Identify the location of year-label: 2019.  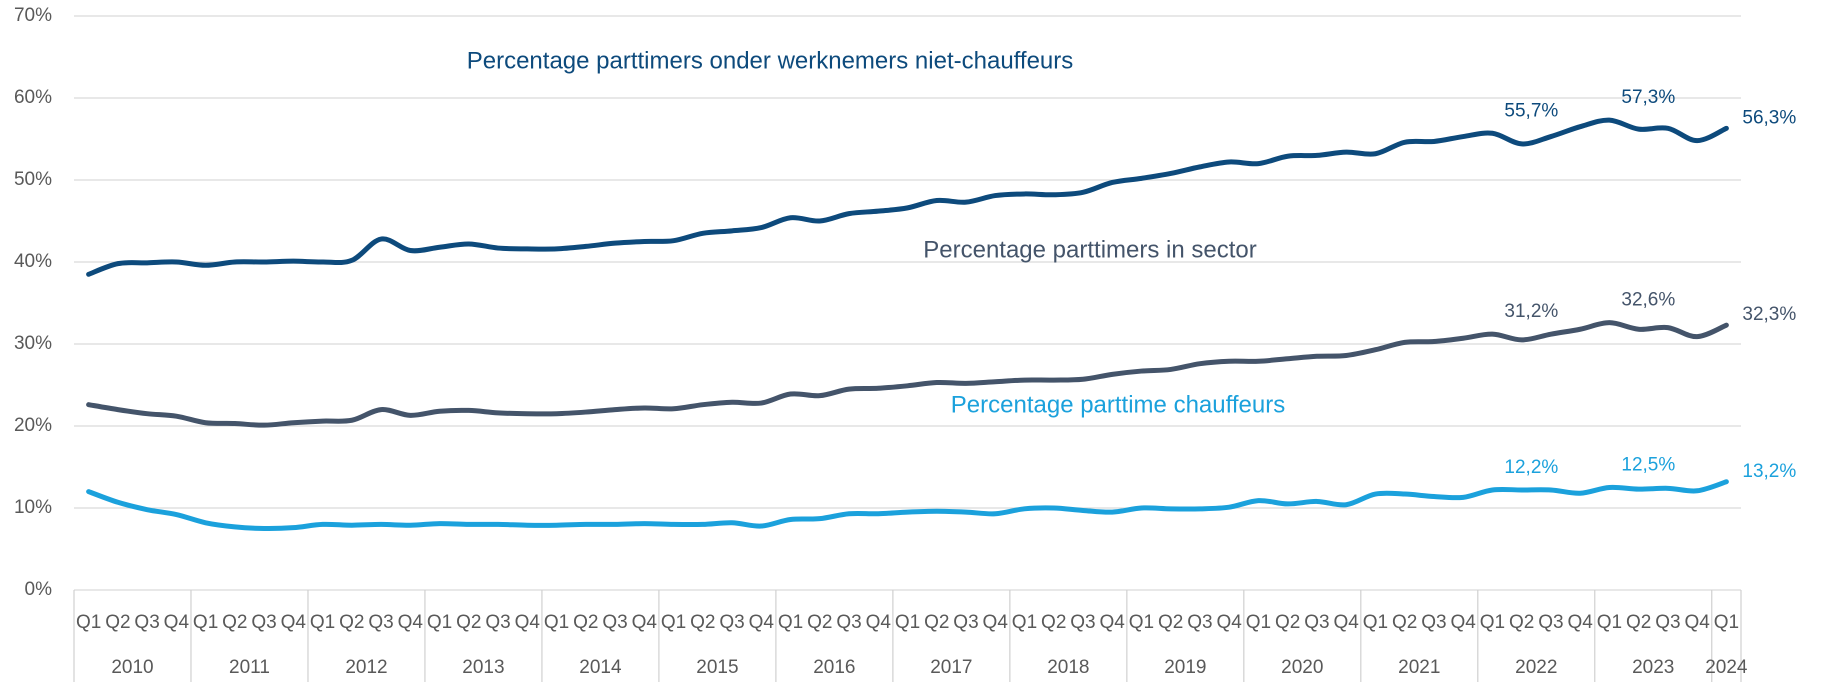
(1185, 667).